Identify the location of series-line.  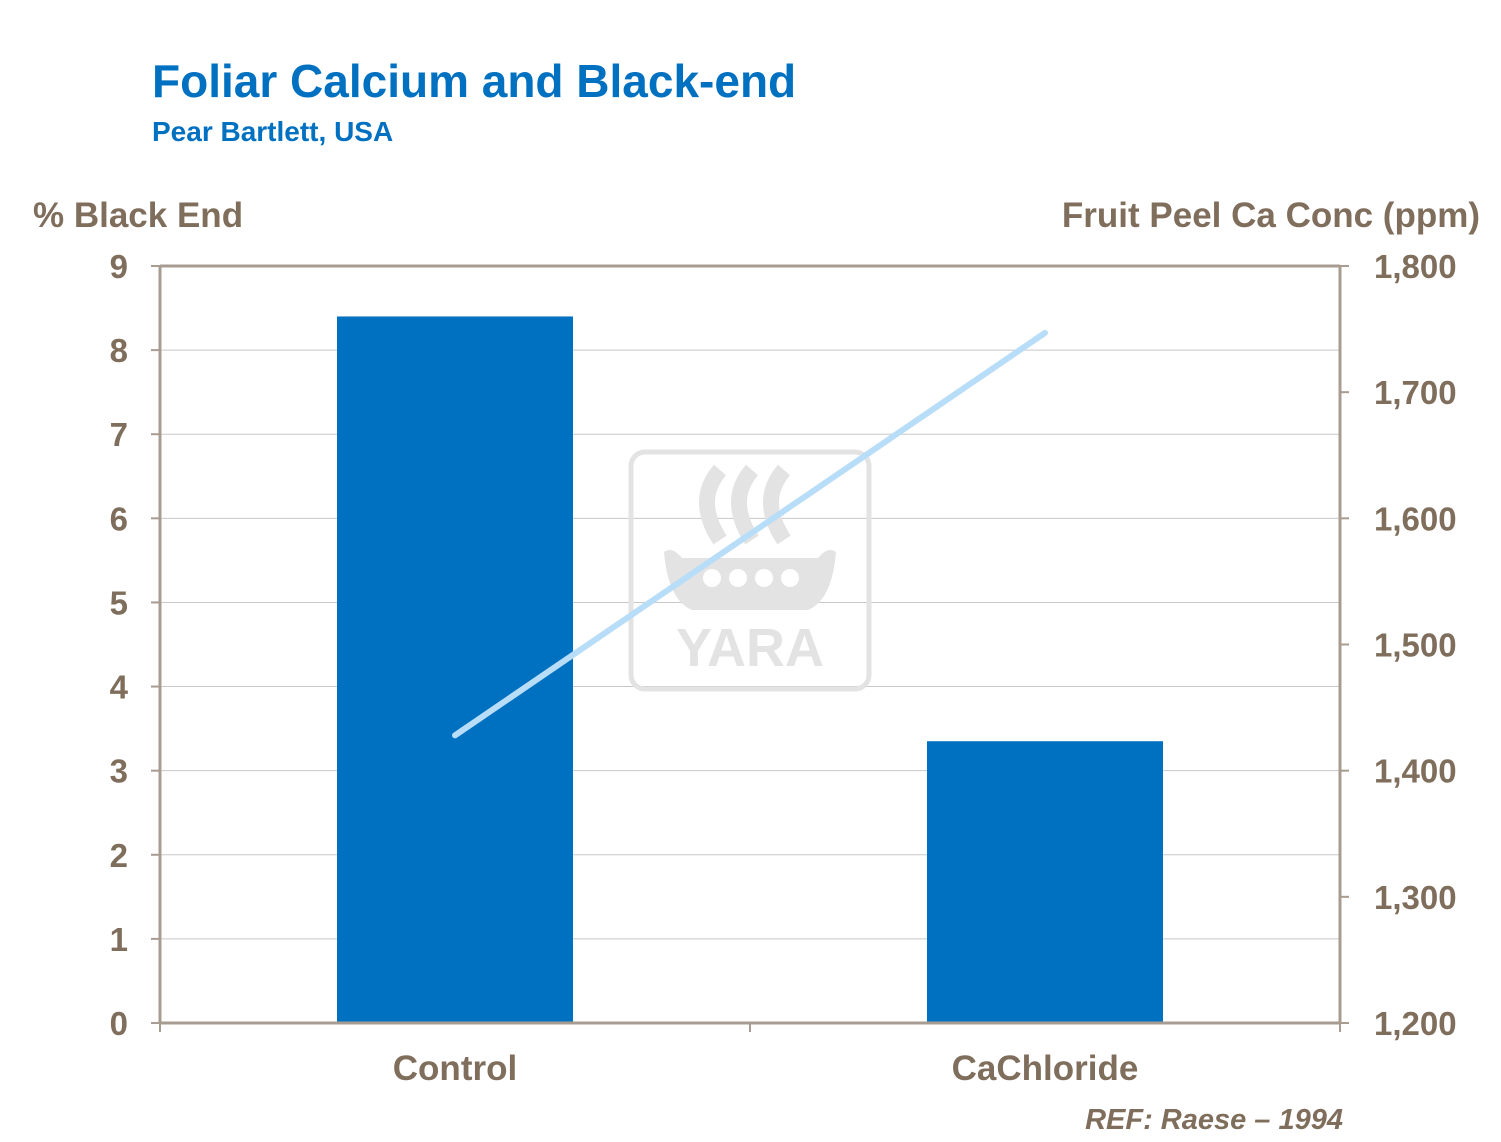
(750, 534).